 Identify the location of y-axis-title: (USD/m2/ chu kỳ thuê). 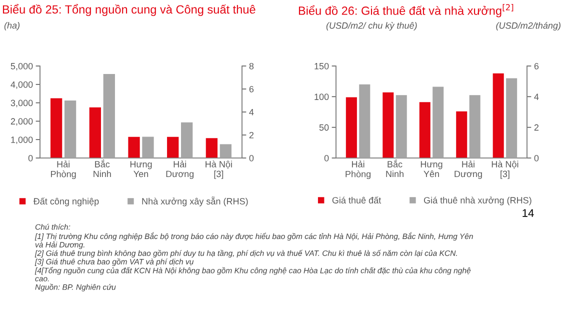
(371, 26).